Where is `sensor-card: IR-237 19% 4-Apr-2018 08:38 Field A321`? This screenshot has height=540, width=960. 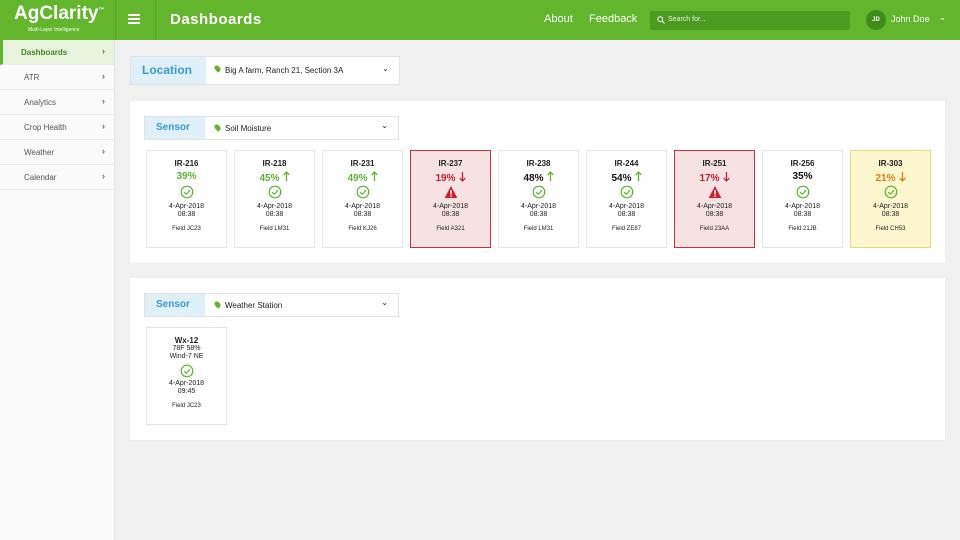
sensor-card: IR-237 19% 4-Apr-2018 08:38 Field A321 is located at coordinates (450, 199).